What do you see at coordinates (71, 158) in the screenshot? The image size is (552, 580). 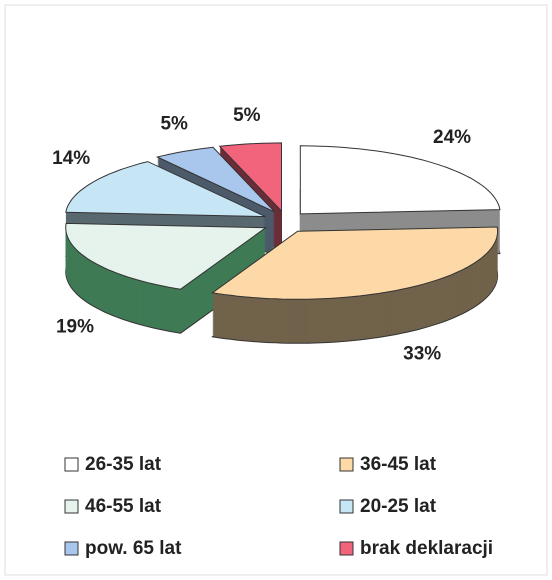 I see `data-label: 14%` at bounding box center [71, 158].